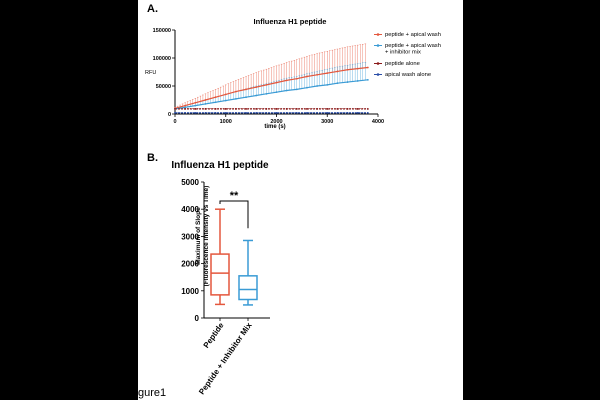 The image size is (600, 400). Describe the element at coordinates (378, 122) in the screenshot. I see `panel-a-x-tick-label: 4000` at that location.